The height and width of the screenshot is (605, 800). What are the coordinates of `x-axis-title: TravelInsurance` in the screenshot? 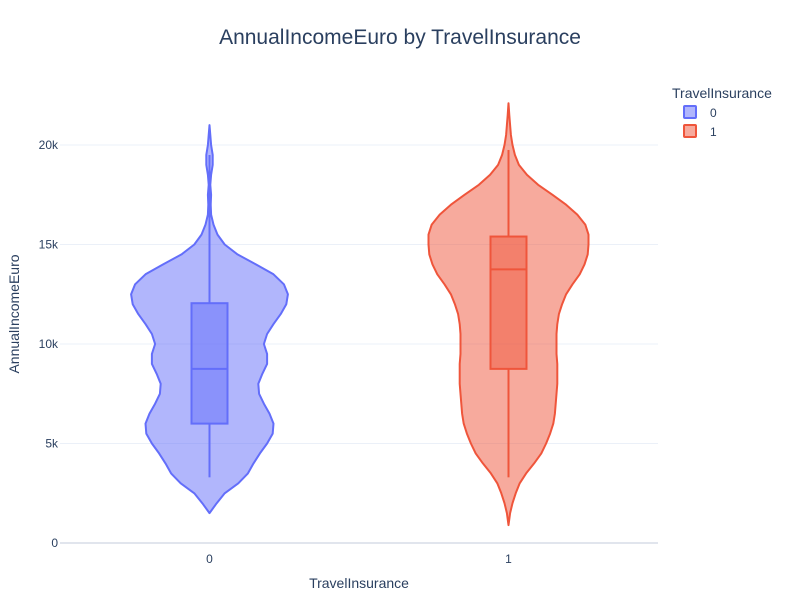 It's located at (359, 583).